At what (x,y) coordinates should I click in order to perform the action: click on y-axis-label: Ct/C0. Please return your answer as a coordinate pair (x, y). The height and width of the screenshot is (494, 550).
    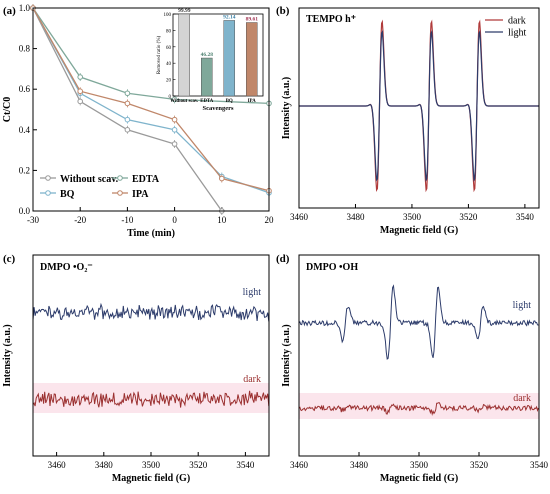
    Looking at the image, I should click on (7, 110).